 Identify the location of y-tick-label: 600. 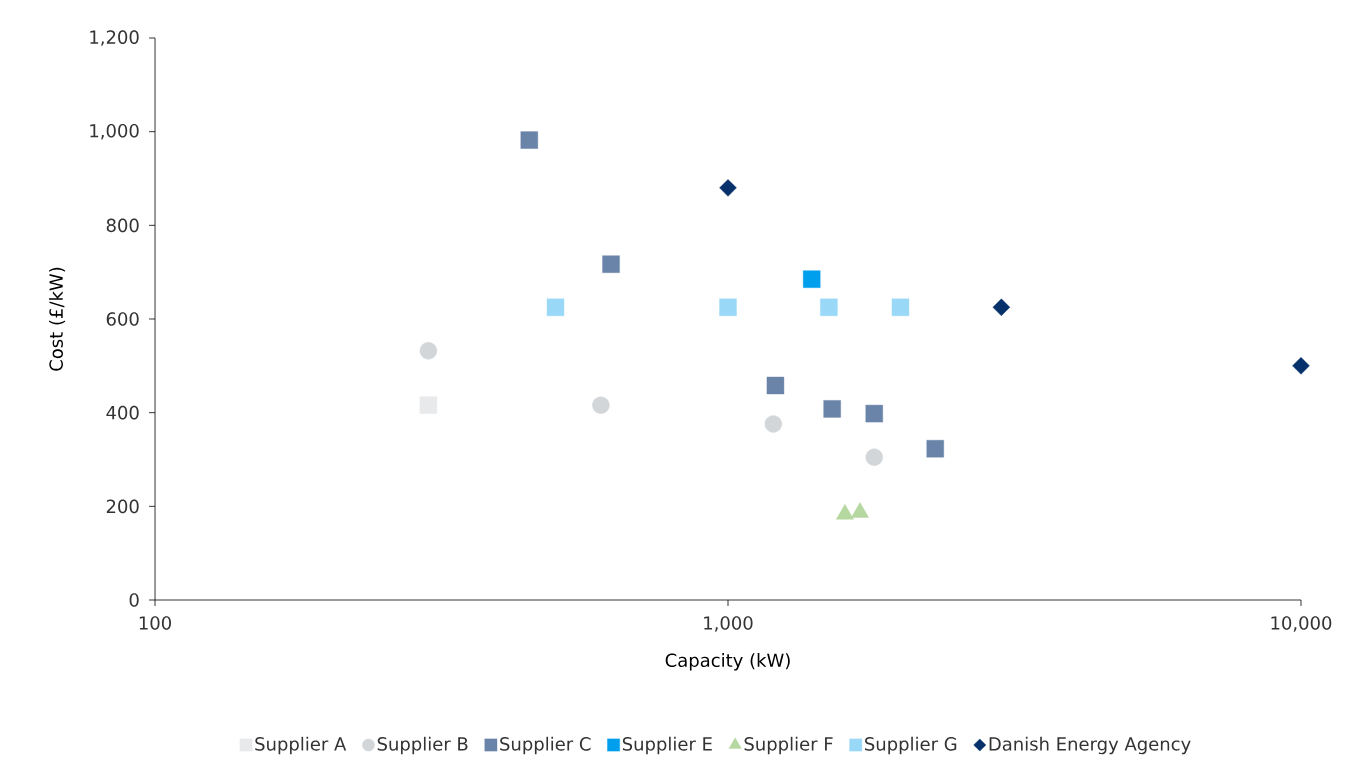
(122, 319).